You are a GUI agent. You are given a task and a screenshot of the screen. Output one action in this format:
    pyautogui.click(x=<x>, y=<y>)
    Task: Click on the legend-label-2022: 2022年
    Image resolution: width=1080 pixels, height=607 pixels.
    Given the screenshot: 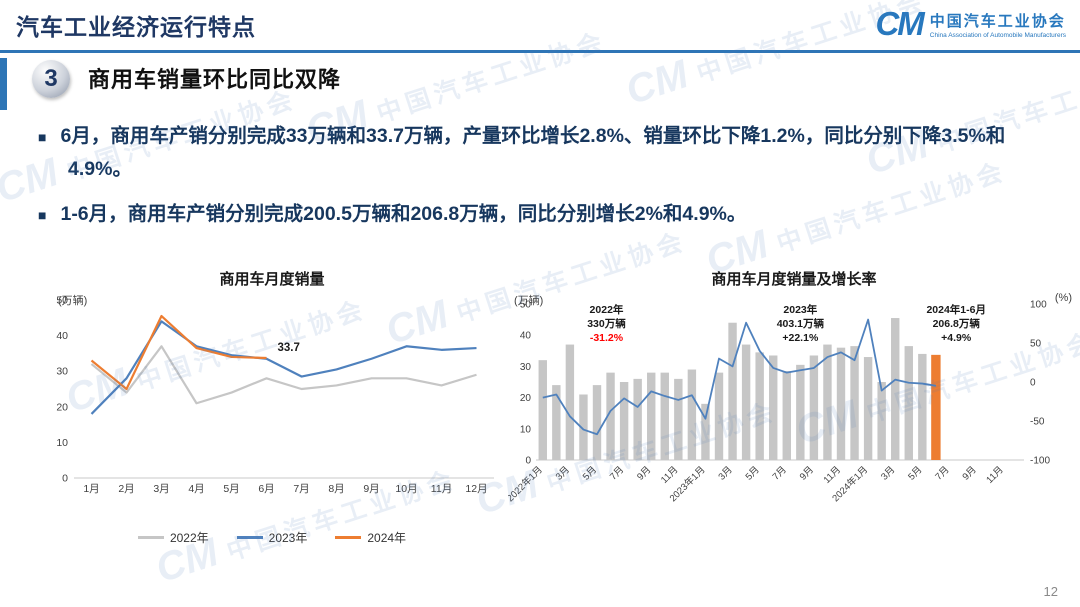 What is the action you would take?
    pyautogui.click(x=189, y=538)
    